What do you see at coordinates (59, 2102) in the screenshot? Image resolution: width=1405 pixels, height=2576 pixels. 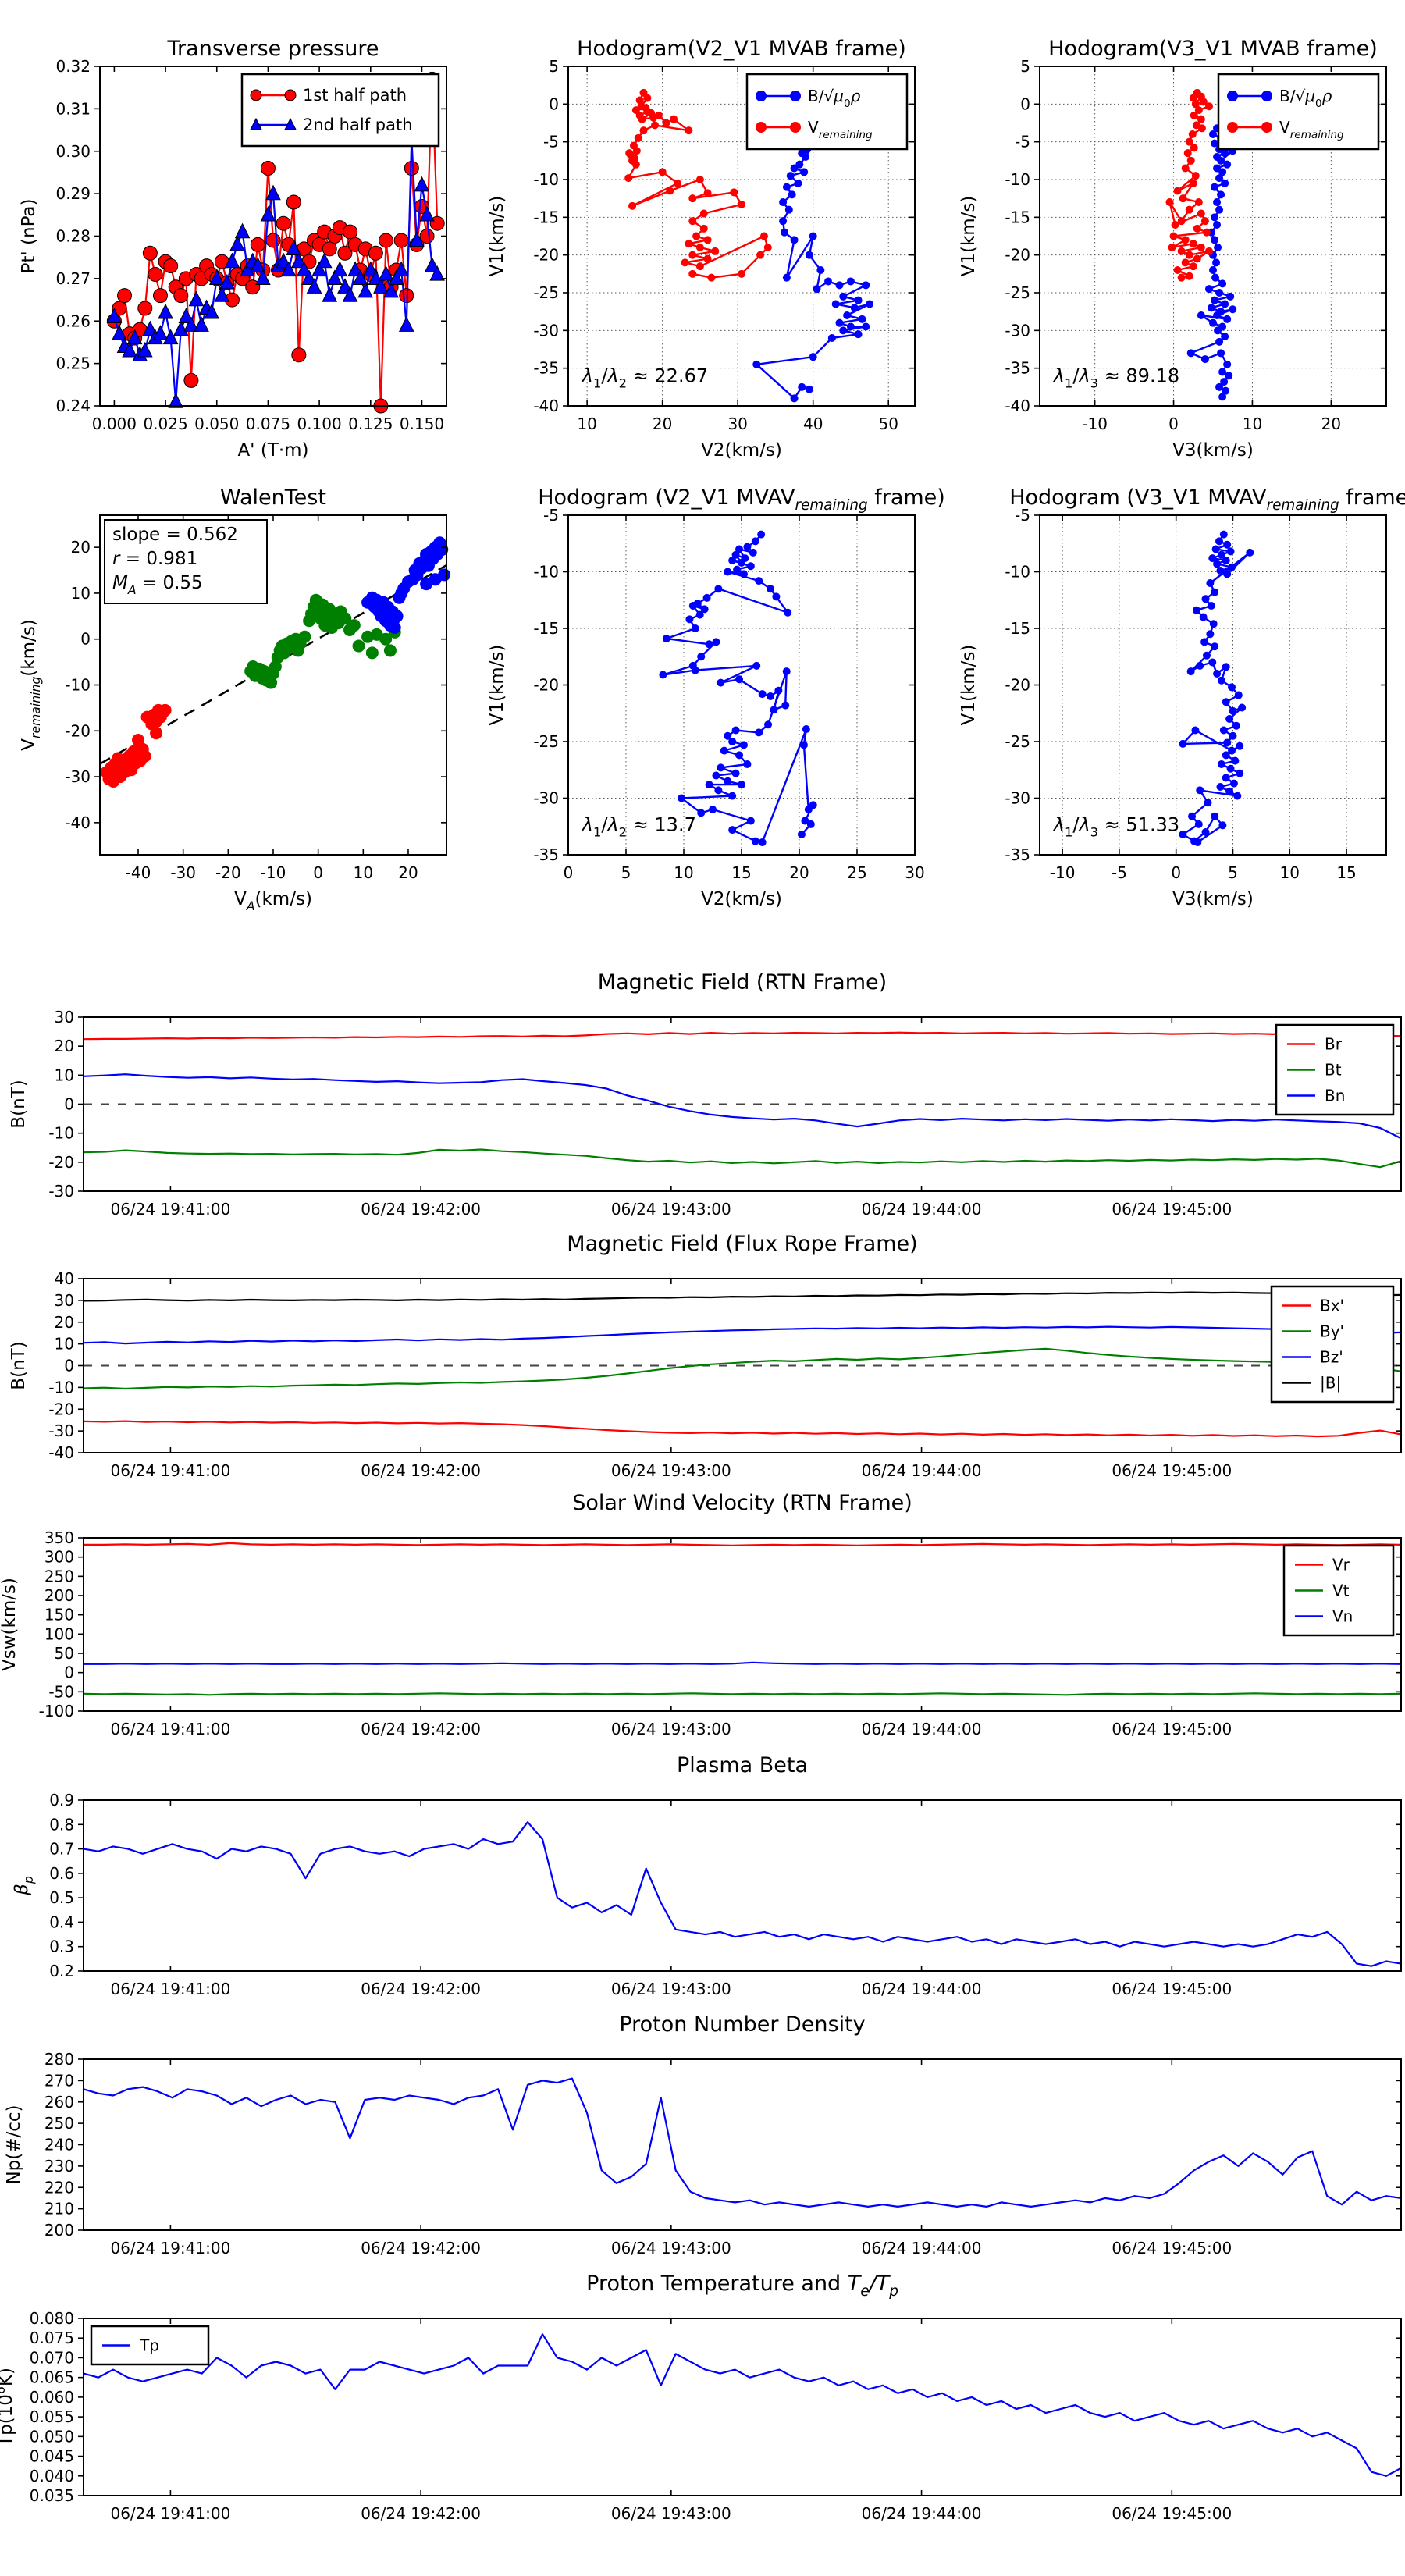 I see `y-tick-label: 260` at bounding box center [59, 2102].